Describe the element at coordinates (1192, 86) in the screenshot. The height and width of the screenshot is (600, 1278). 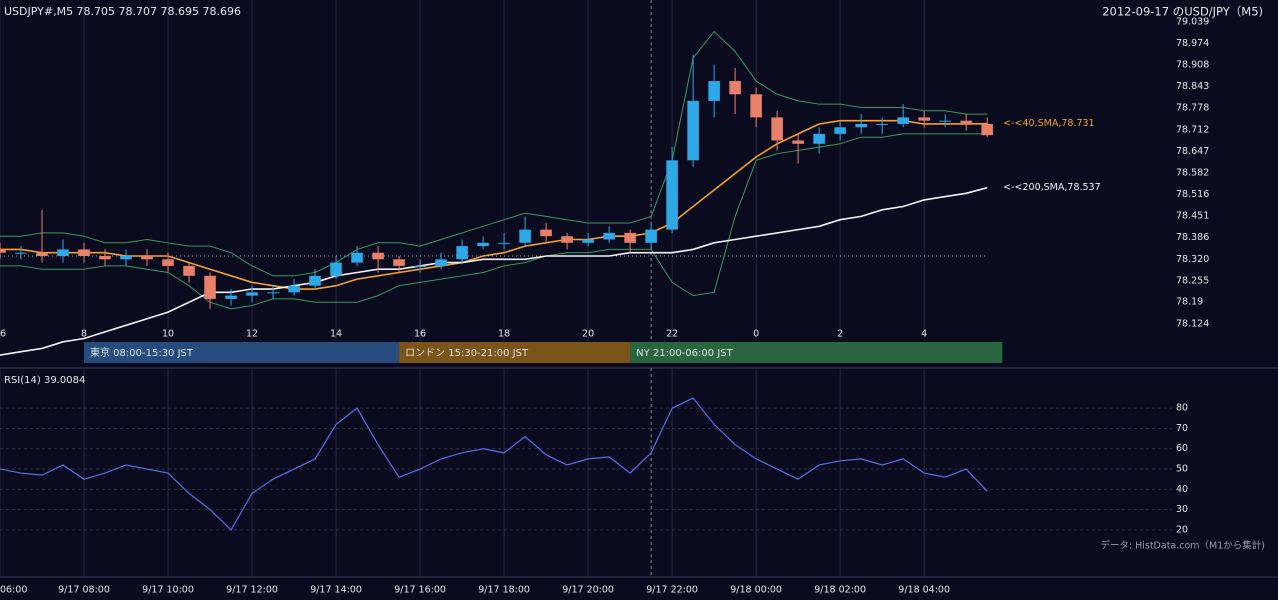
I see `y-tick-label: 78.843` at that location.